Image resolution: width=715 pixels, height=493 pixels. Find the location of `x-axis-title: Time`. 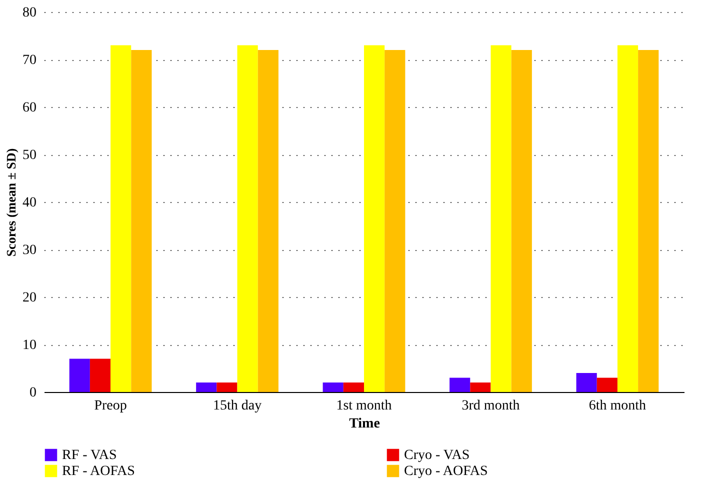

x-axis-title: Time is located at coordinates (364, 424).